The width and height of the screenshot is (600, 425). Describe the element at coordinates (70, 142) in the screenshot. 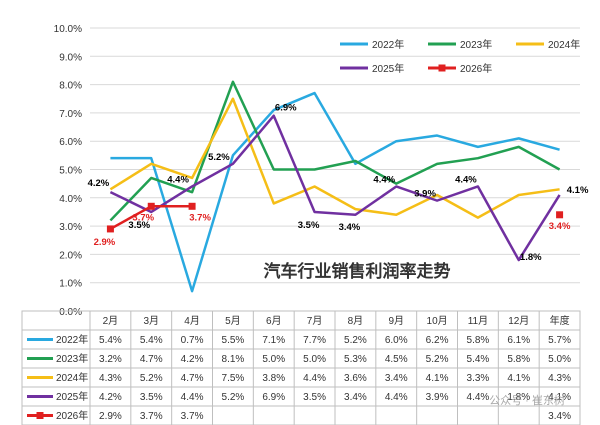

I see `y-tick-label: 6.0%` at that location.